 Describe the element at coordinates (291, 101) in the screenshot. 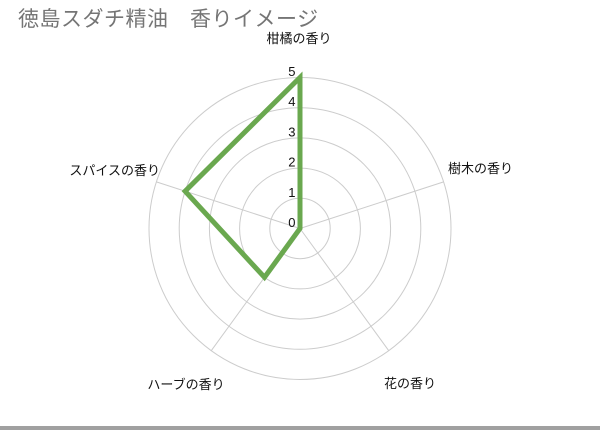

I see `radial-tick-label: 4` at that location.